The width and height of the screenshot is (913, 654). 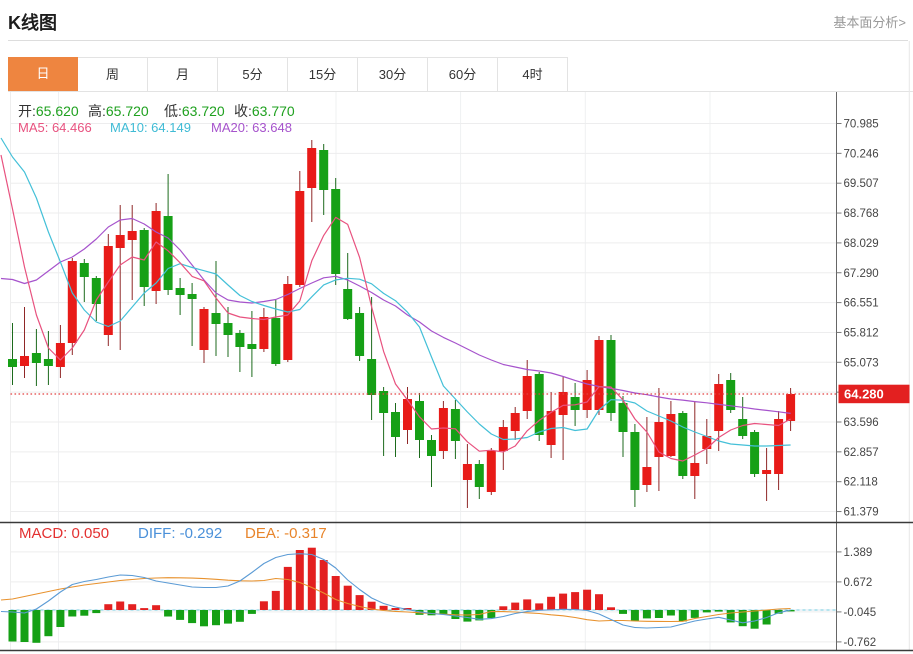 What do you see at coordinates (860, 613) in the screenshot?
I see `svg-text: -0.045` at bounding box center [860, 613].